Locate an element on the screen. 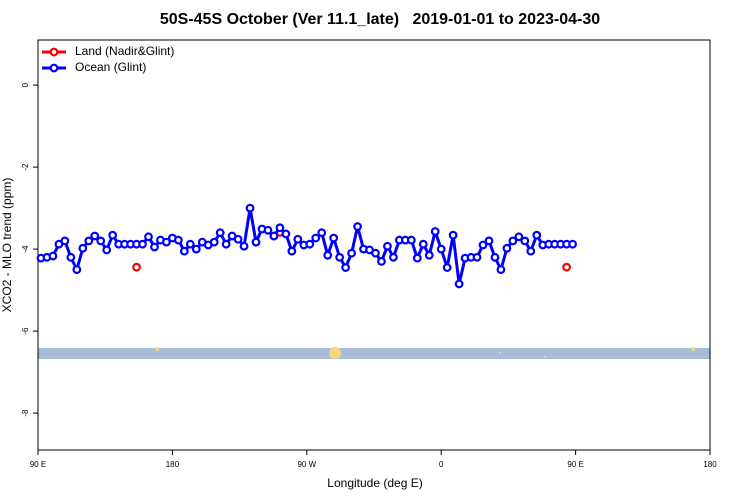 This screenshot has width=750, height=500. x-tick-label: 0 is located at coordinates (441, 464).